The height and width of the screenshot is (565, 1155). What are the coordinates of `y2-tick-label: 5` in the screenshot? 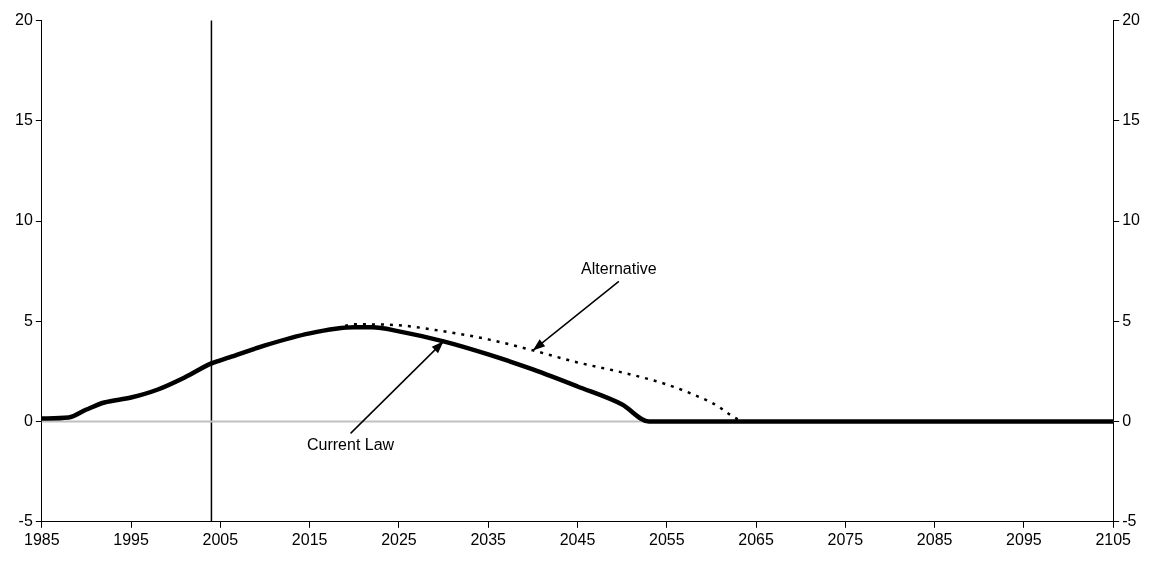 It's located at (1127, 320).